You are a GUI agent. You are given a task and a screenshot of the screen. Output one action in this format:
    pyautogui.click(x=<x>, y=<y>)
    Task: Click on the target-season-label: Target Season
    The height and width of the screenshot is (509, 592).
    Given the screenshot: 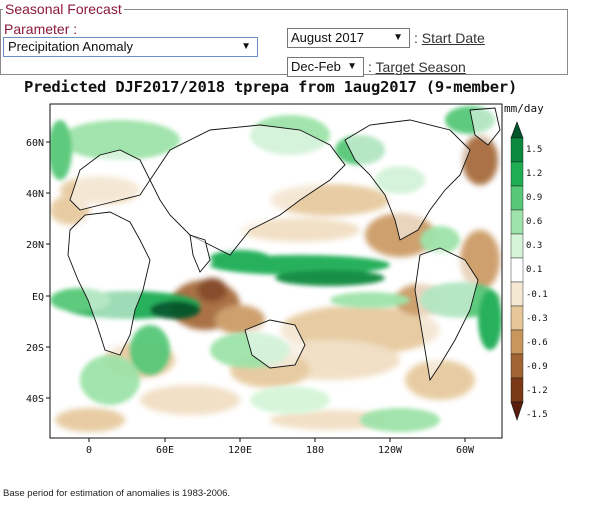 What is the action you would take?
    pyautogui.click(x=420, y=67)
    